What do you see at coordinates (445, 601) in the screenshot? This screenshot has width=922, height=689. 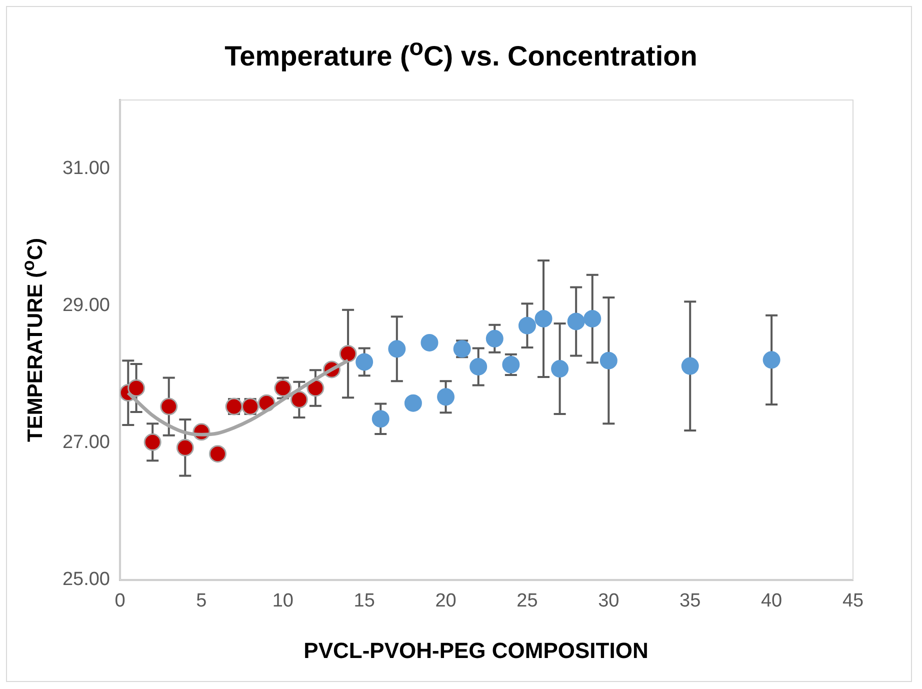 I see `x-tick-label: 20` at bounding box center [445, 601].